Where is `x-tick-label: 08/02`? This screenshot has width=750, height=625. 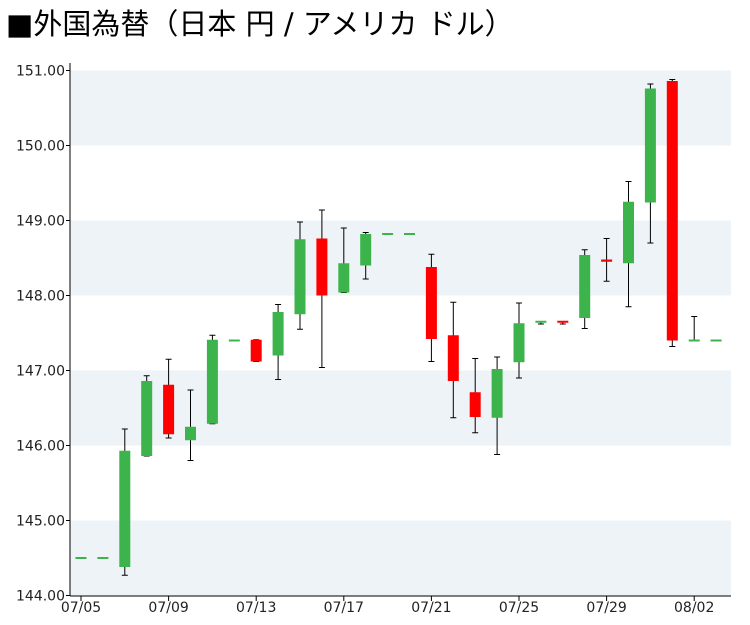 x-tick-label: 08/02 is located at coordinates (694, 608).